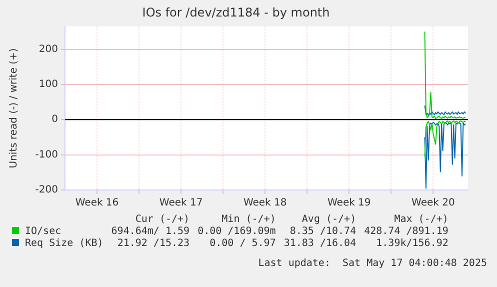  Describe the element at coordinates (43, 232) in the screenshot. I see `legend-label: IO/sec` at that location.